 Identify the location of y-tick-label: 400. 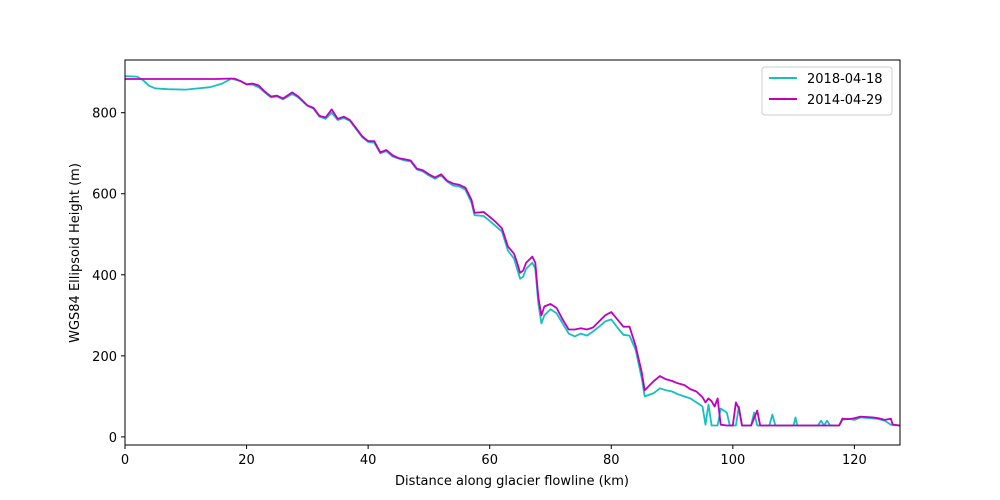
(104, 276).